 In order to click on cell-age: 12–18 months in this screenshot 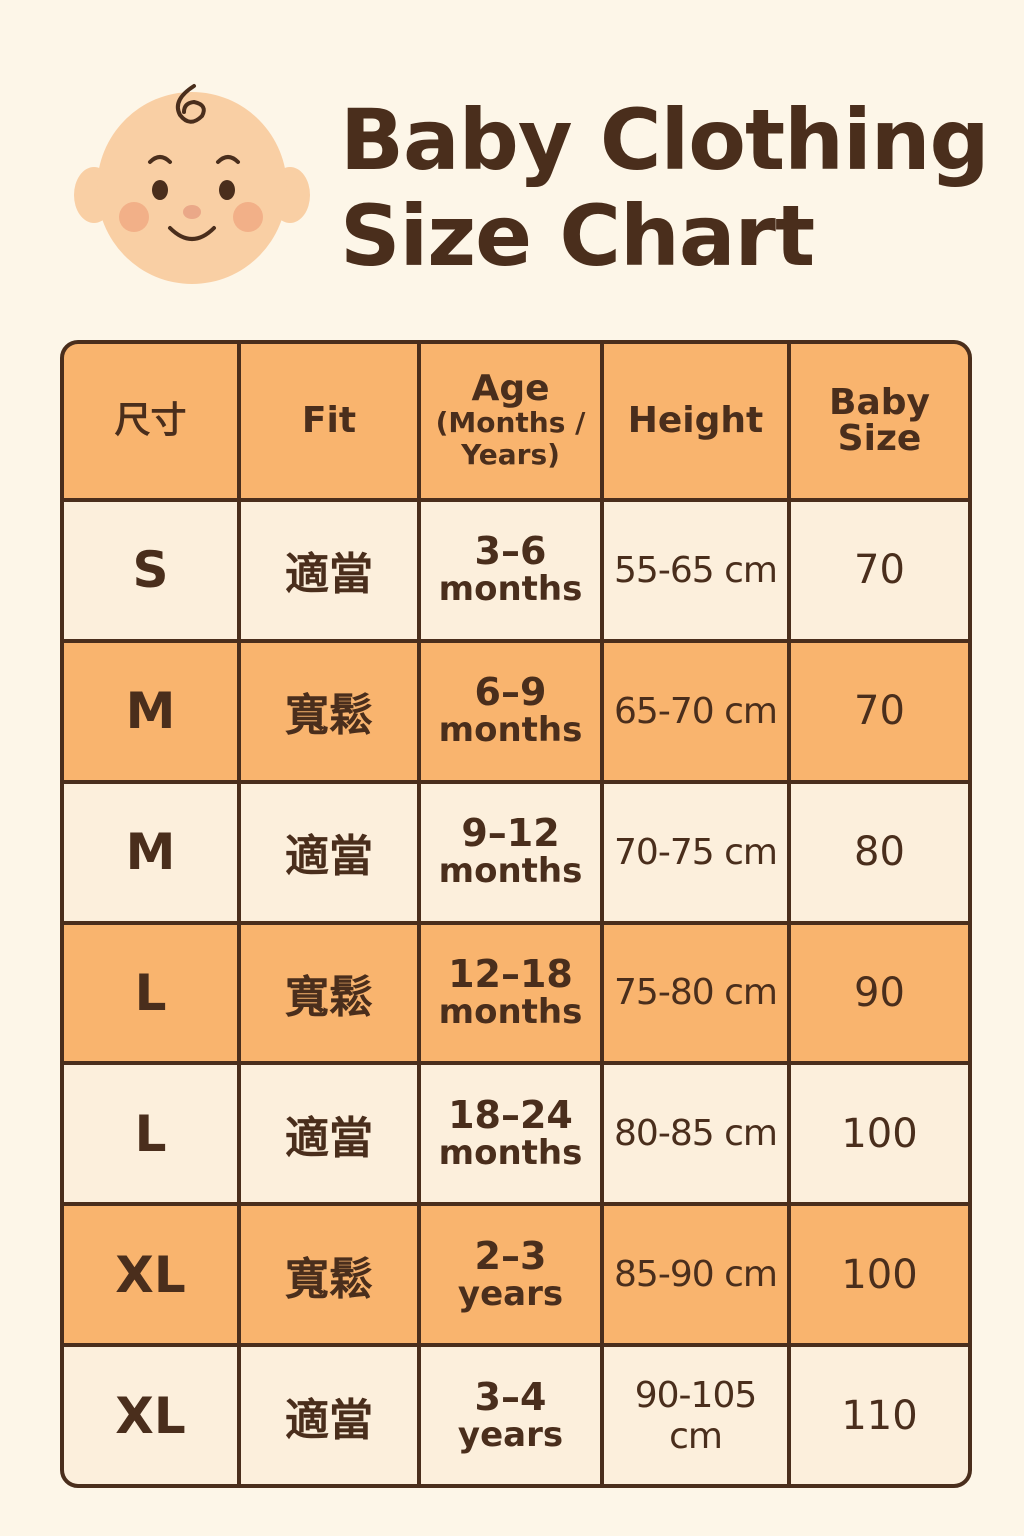, I will do `click(510, 993)`.